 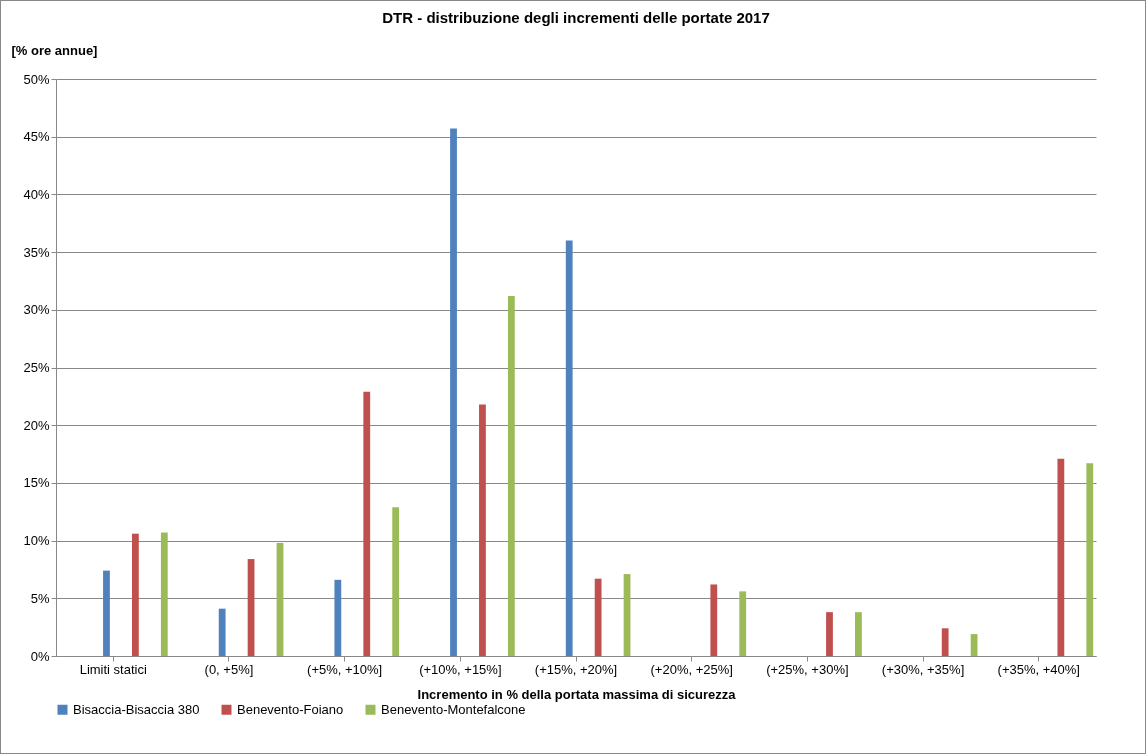 I want to click on y-tick-label: 45%, so click(x=36, y=137).